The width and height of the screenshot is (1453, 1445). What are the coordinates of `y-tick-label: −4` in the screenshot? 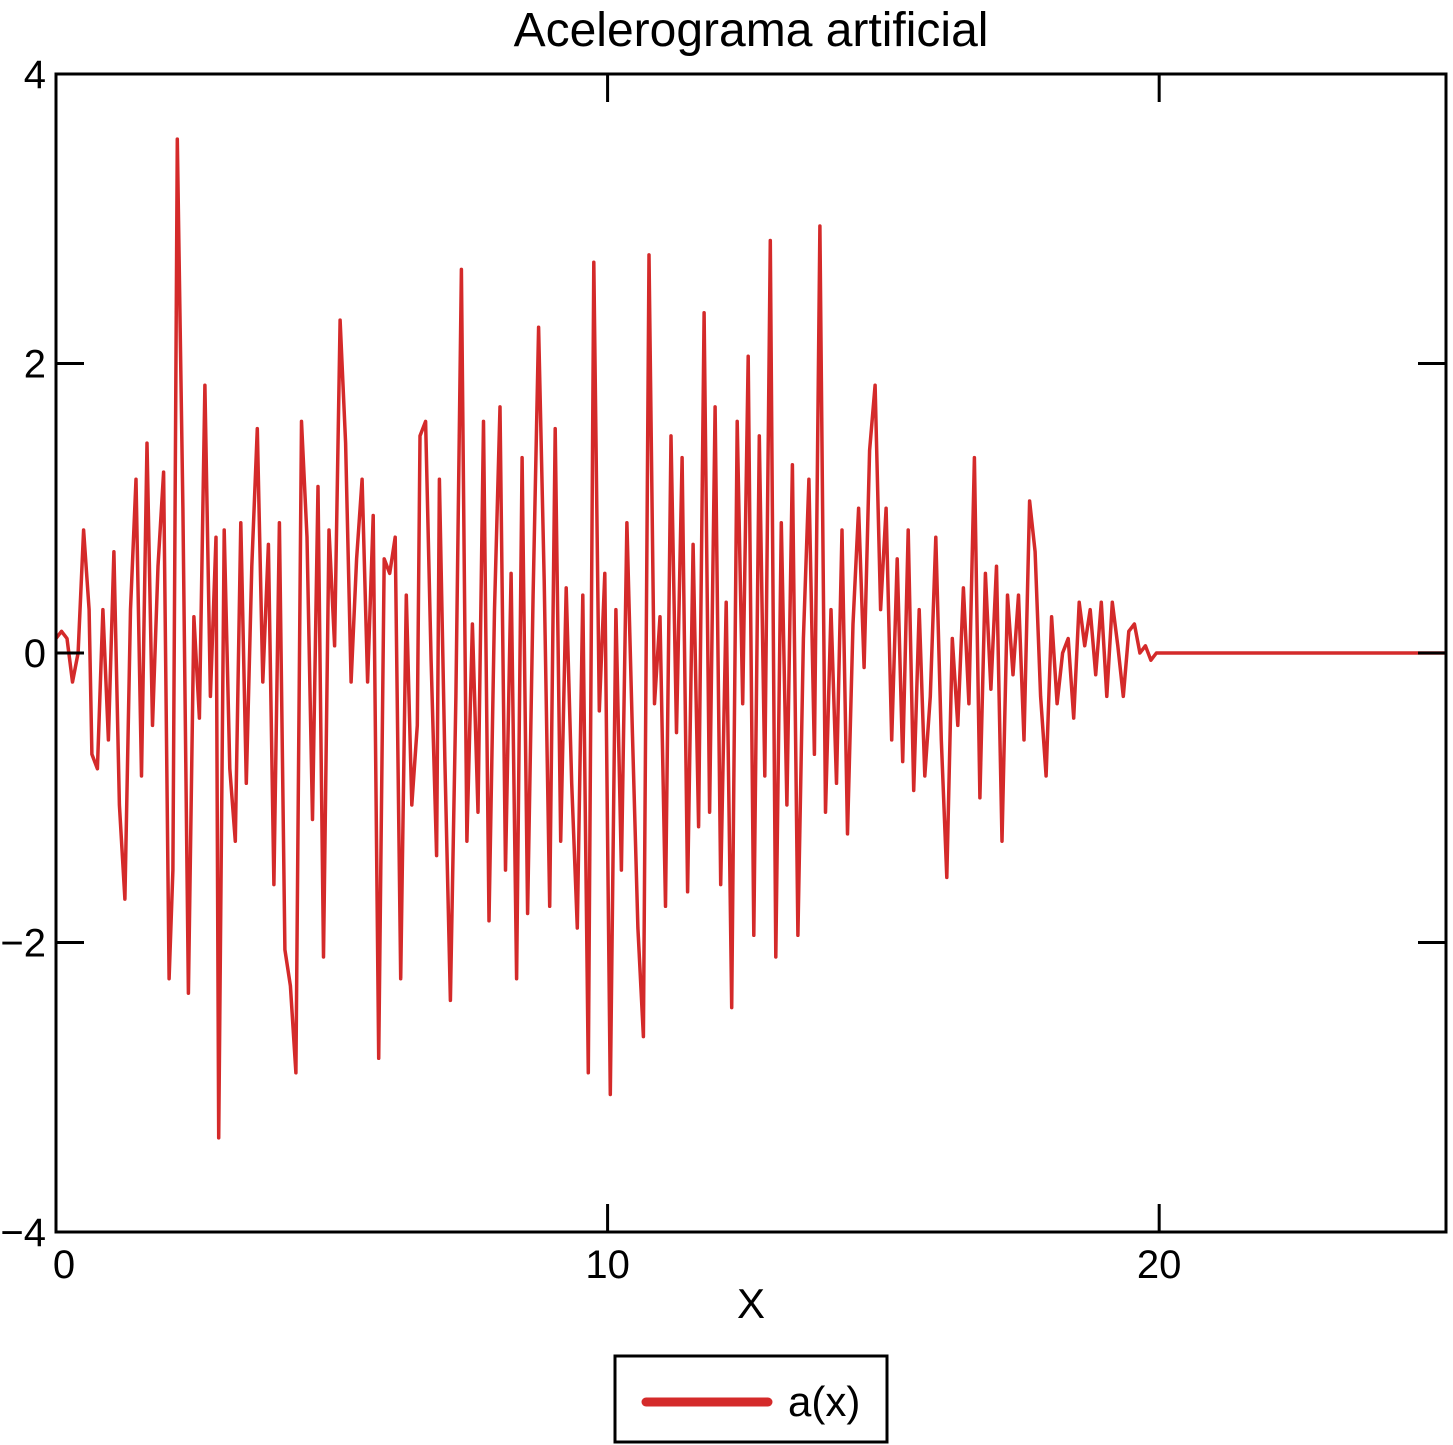 It's located at (23, 1233).